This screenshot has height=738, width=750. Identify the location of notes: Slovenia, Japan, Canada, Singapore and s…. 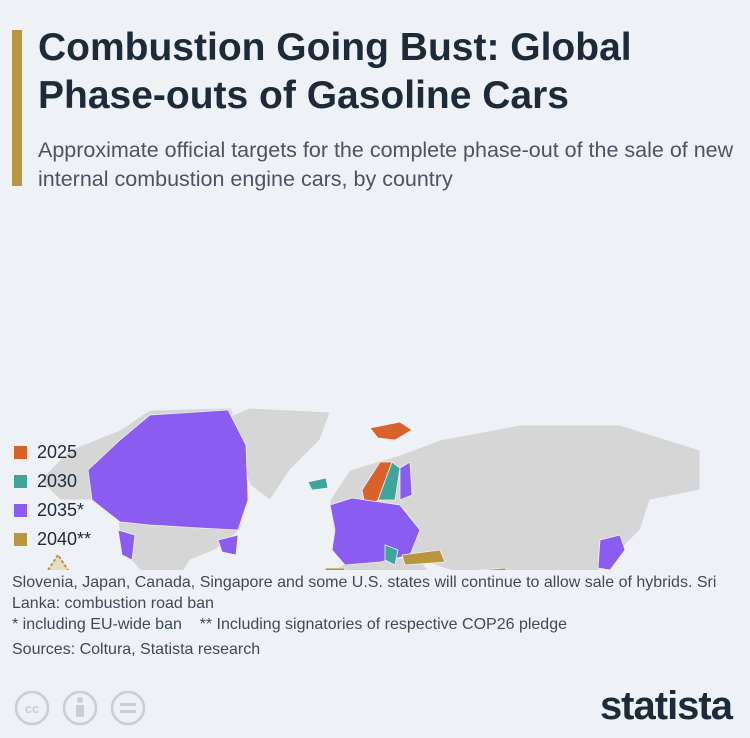
(377, 616).